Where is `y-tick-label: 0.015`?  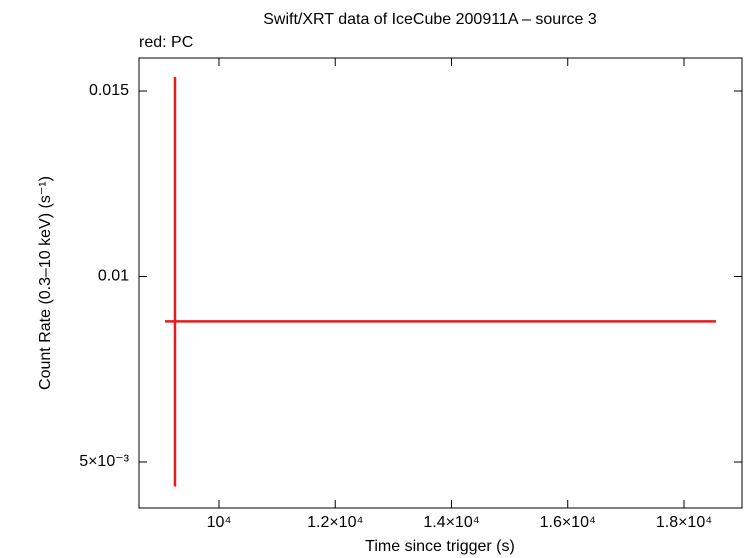
y-tick-label: 0.015 is located at coordinates (109, 90).